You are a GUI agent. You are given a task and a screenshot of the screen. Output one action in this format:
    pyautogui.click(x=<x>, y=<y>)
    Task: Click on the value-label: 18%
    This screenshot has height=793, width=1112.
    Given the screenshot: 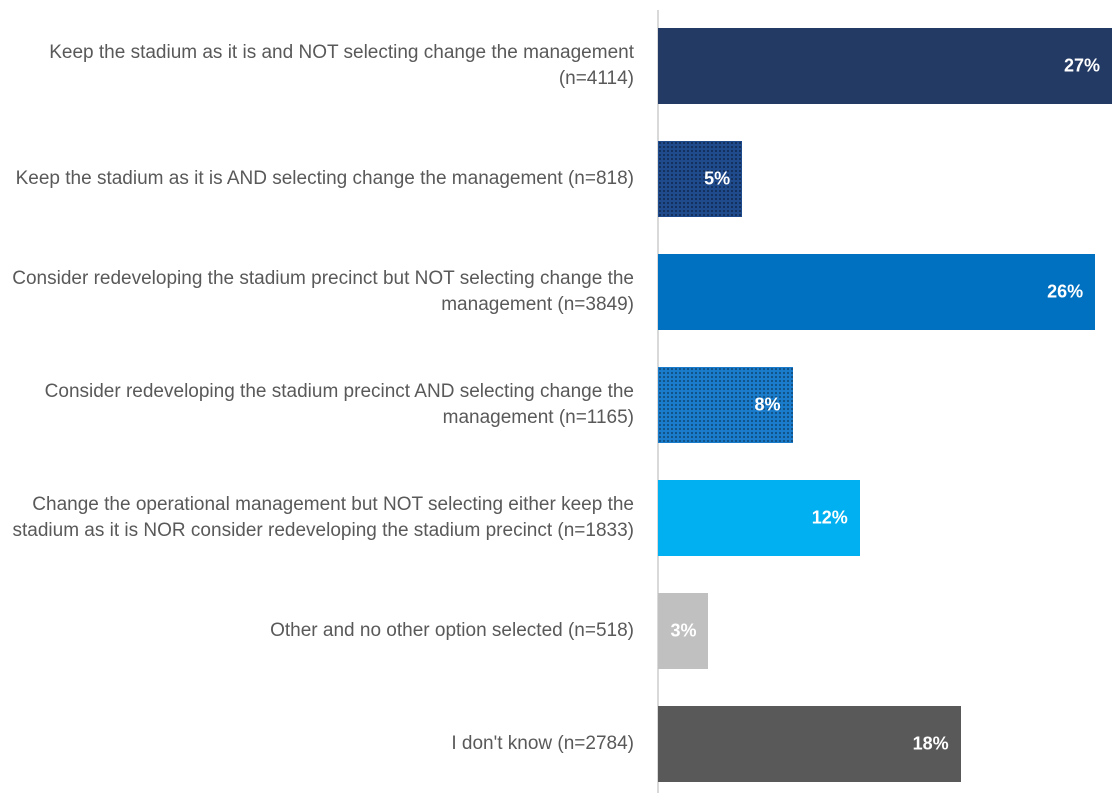 What is the action you would take?
    pyautogui.click(x=930, y=743)
    